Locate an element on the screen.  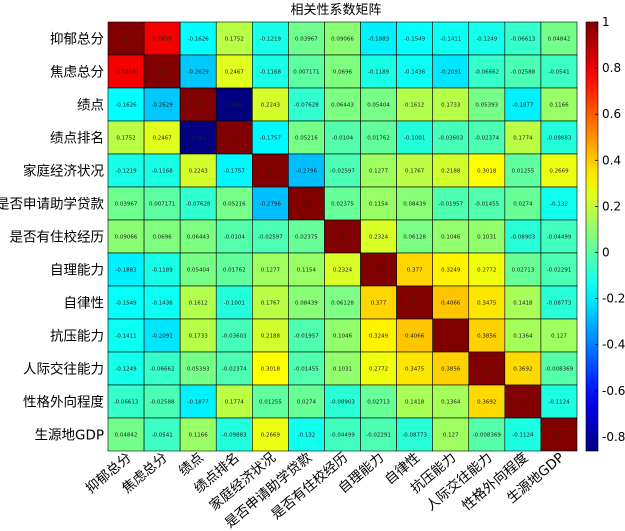
cell-value-label: -0.0541 is located at coordinates (558, 73).